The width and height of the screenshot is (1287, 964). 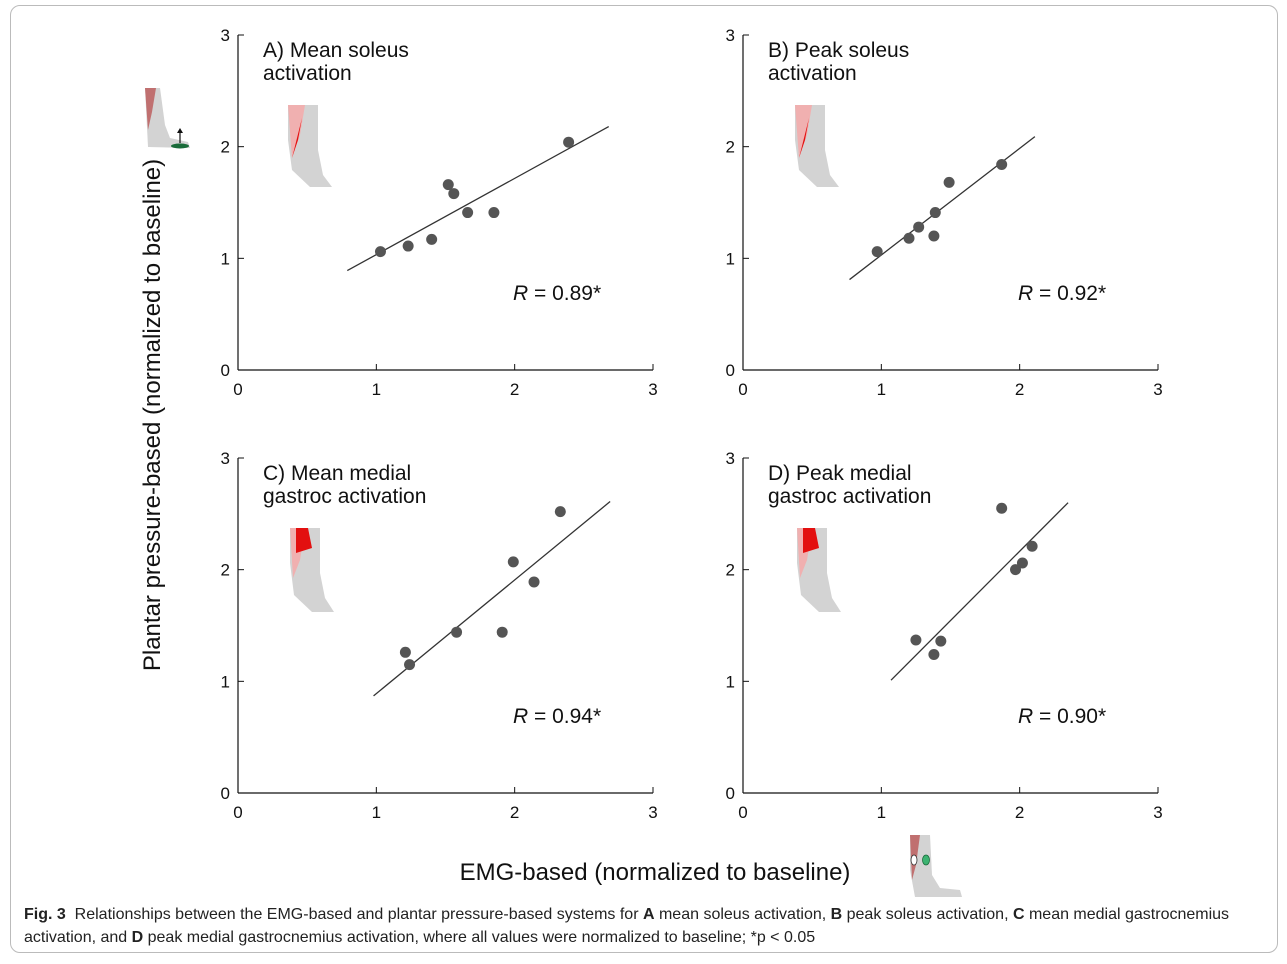 What do you see at coordinates (1018, 914) in the screenshot?
I see `caption-bold: C` at bounding box center [1018, 914].